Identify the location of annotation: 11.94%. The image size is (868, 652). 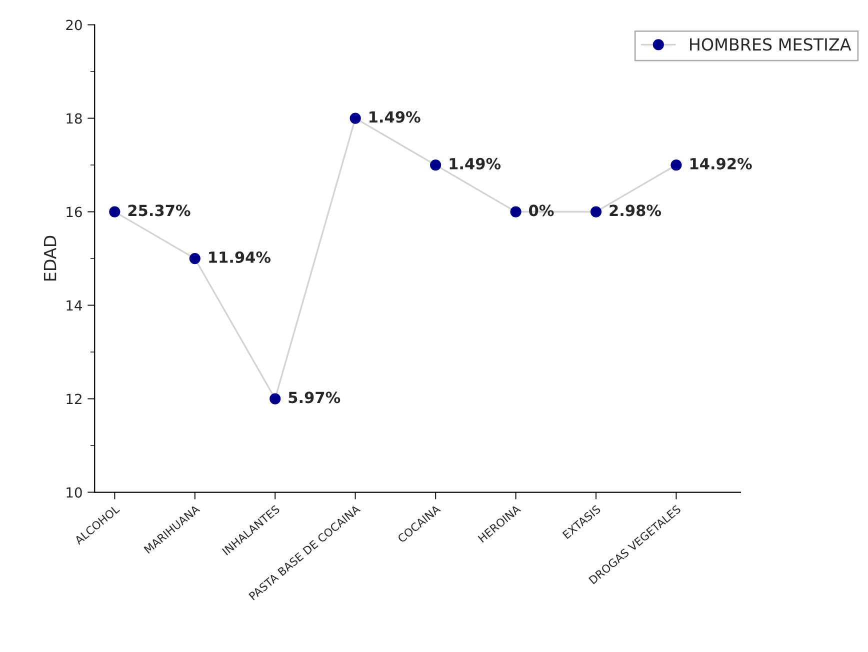
(240, 257).